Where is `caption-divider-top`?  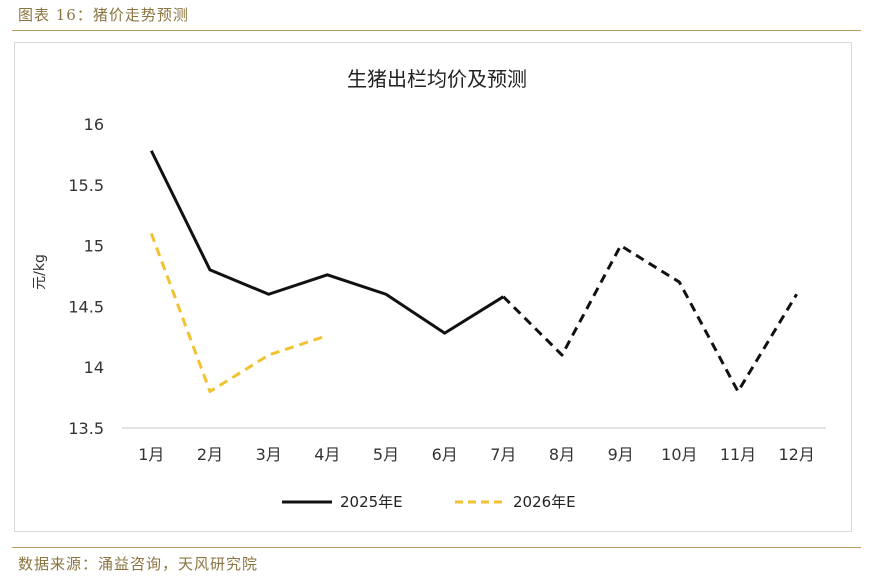
caption-divider-top is located at coordinates (436, 30).